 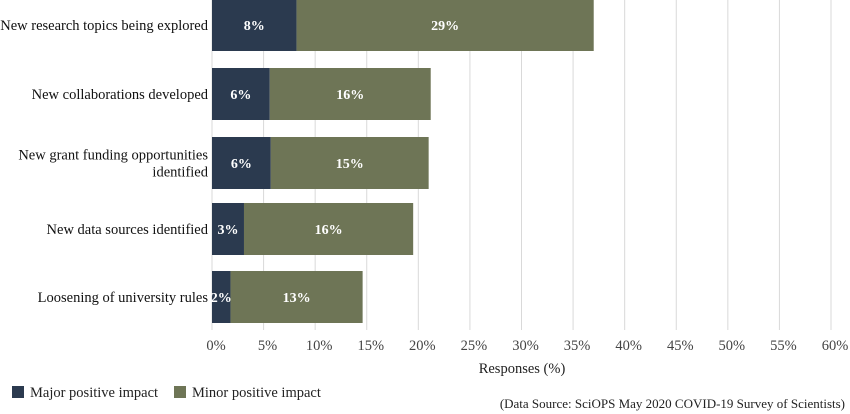 What do you see at coordinates (628, 346) in the screenshot?
I see `x-tick-label: 40%` at bounding box center [628, 346].